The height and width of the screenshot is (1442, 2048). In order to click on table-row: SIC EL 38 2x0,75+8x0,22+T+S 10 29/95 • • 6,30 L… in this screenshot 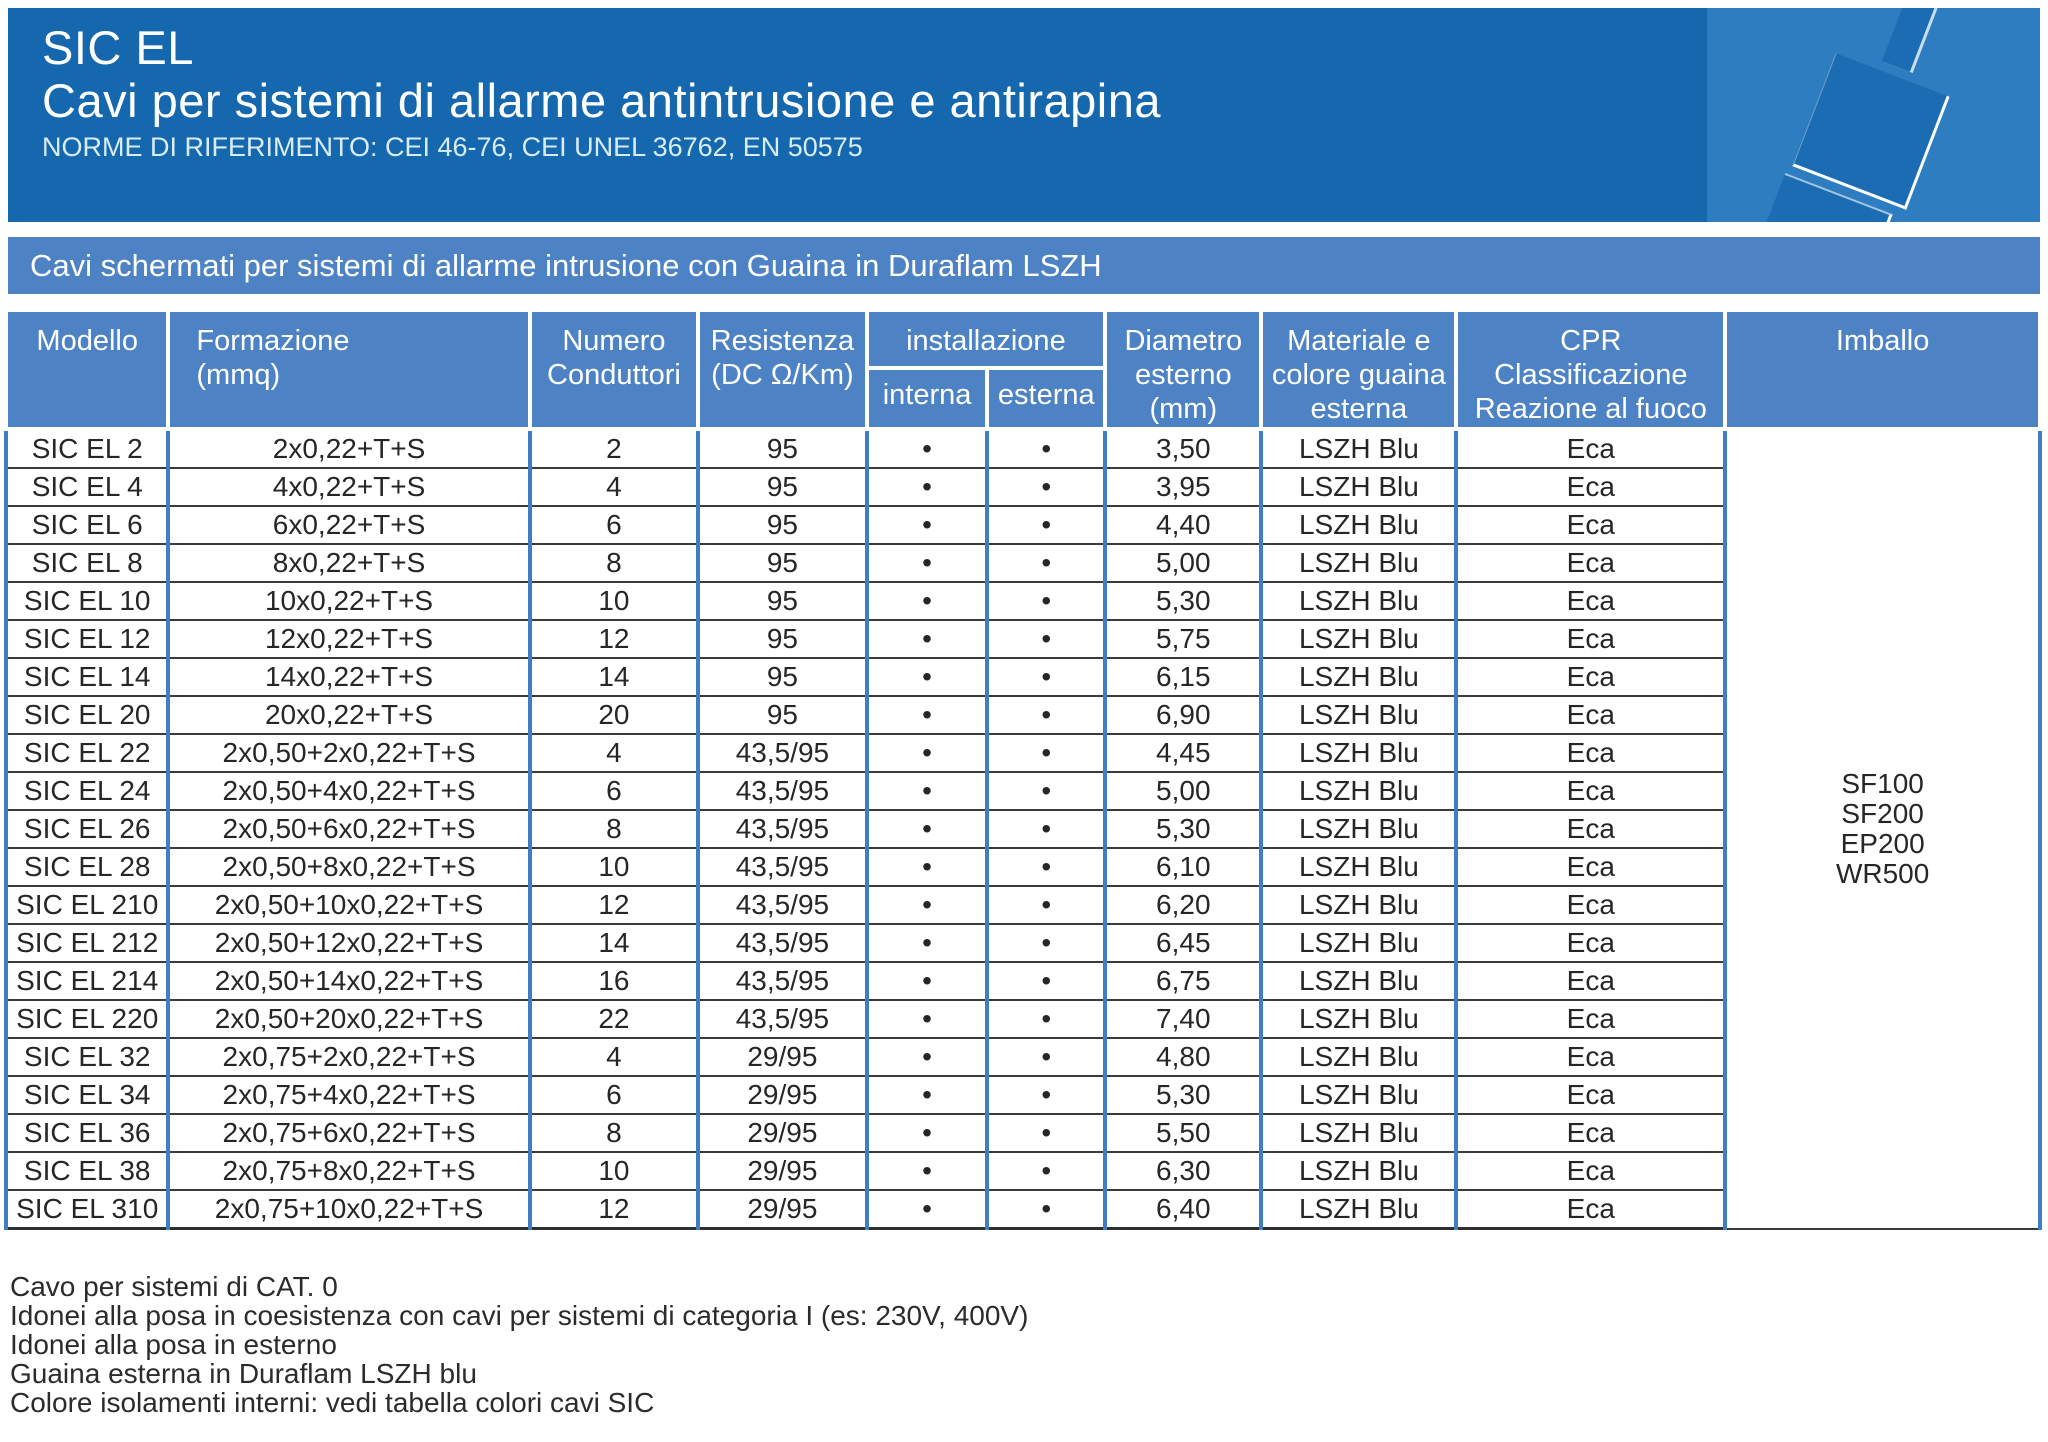, I will do `click(1021, 1171)`.